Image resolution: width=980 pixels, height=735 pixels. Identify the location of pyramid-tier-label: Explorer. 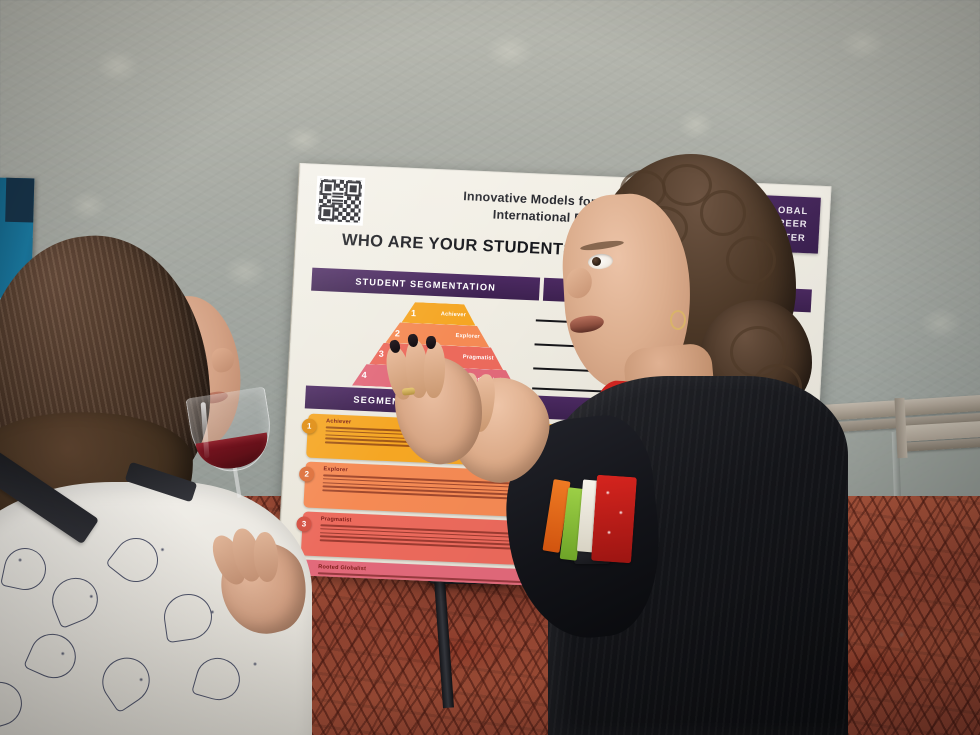
(468, 336).